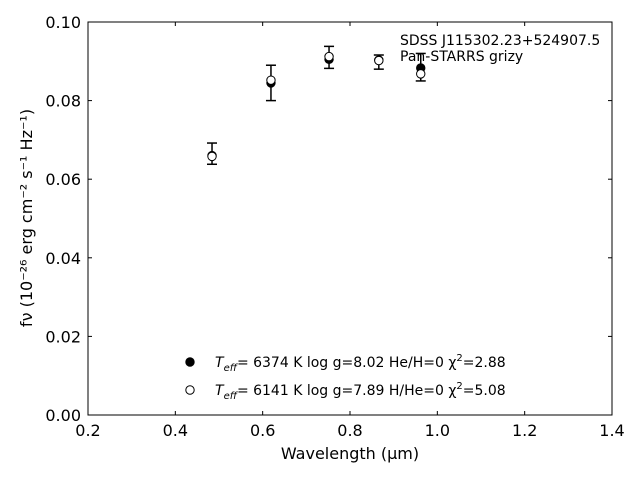 The height and width of the screenshot is (480, 640). What do you see at coordinates (360, 363) in the screenshot?
I see `legend-entry-text: Teff= 6374 K log g=8.02 He/H=0 χ2=2.88` at bounding box center [360, 363].